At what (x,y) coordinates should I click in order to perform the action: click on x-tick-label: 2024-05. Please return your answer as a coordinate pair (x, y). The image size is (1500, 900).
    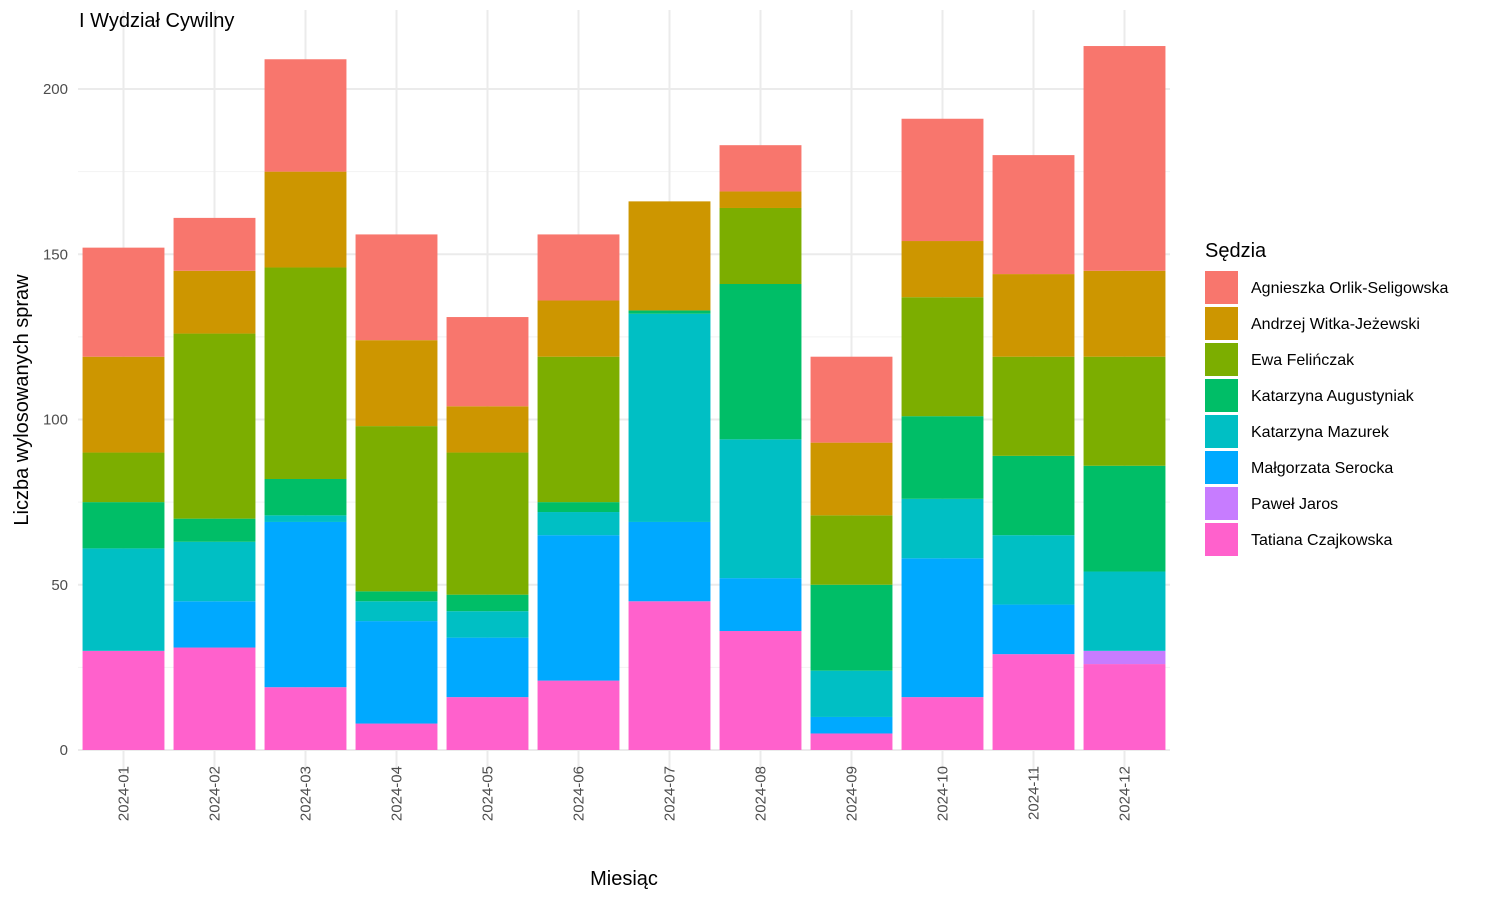
    Looking at the image, I should click on (488, 793).